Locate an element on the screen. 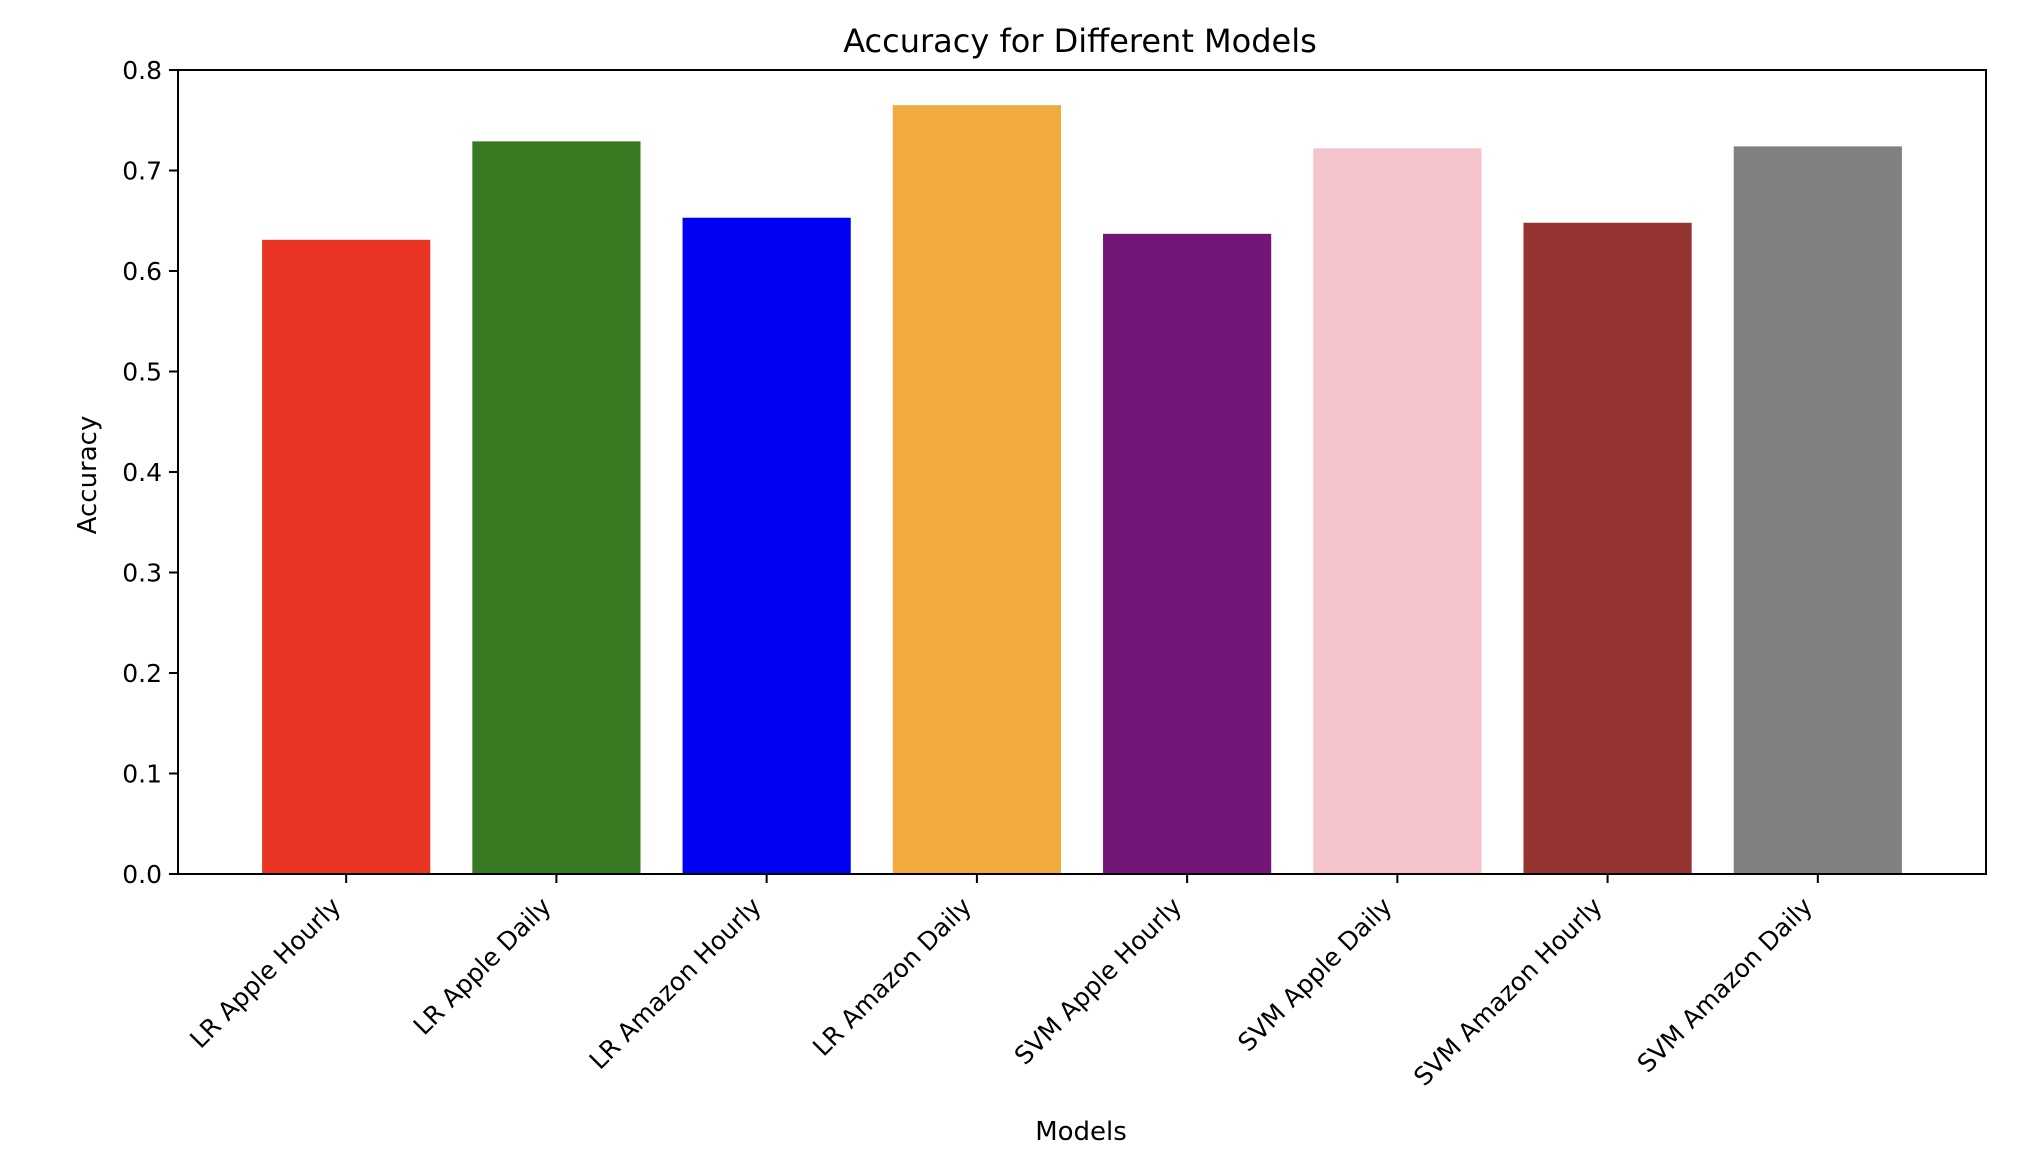  x-tick-label: LR Amazon Hourly is located at coordinates (675, 983).